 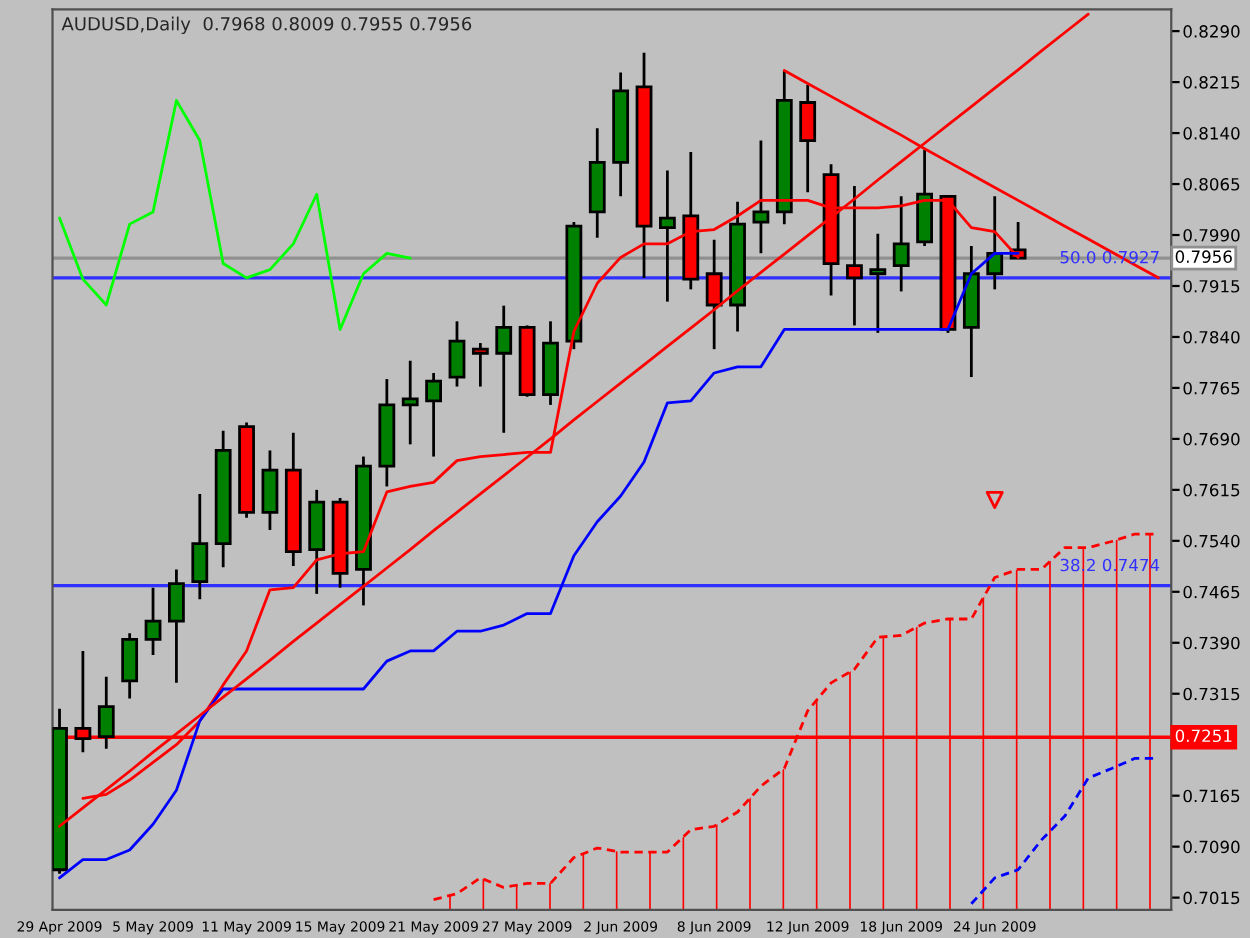 What do you see at coordinates (1203, 256) in the screenshot?
I see `ref-line-label: 0.7956` at bounding box center [1203, 256].